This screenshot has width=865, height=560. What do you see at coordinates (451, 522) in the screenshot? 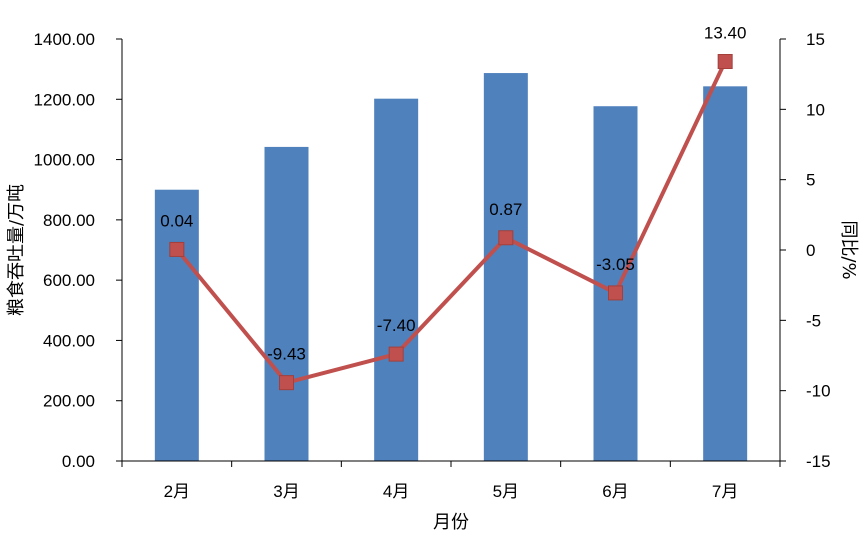
I see `x-axis-title: 月份` at bounding box center [451, 522].